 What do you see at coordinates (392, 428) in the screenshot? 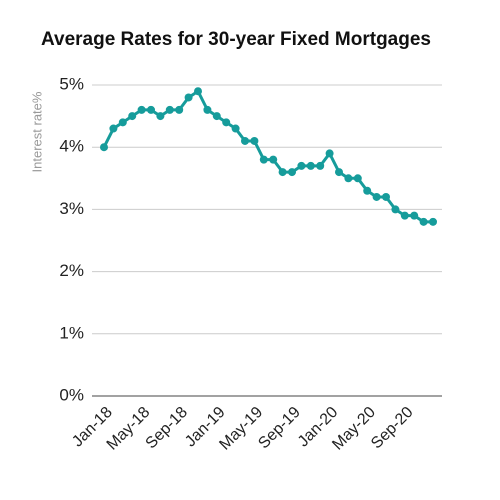
I see `x-tick-label: Sep-20` at bounding box center [392, 428].